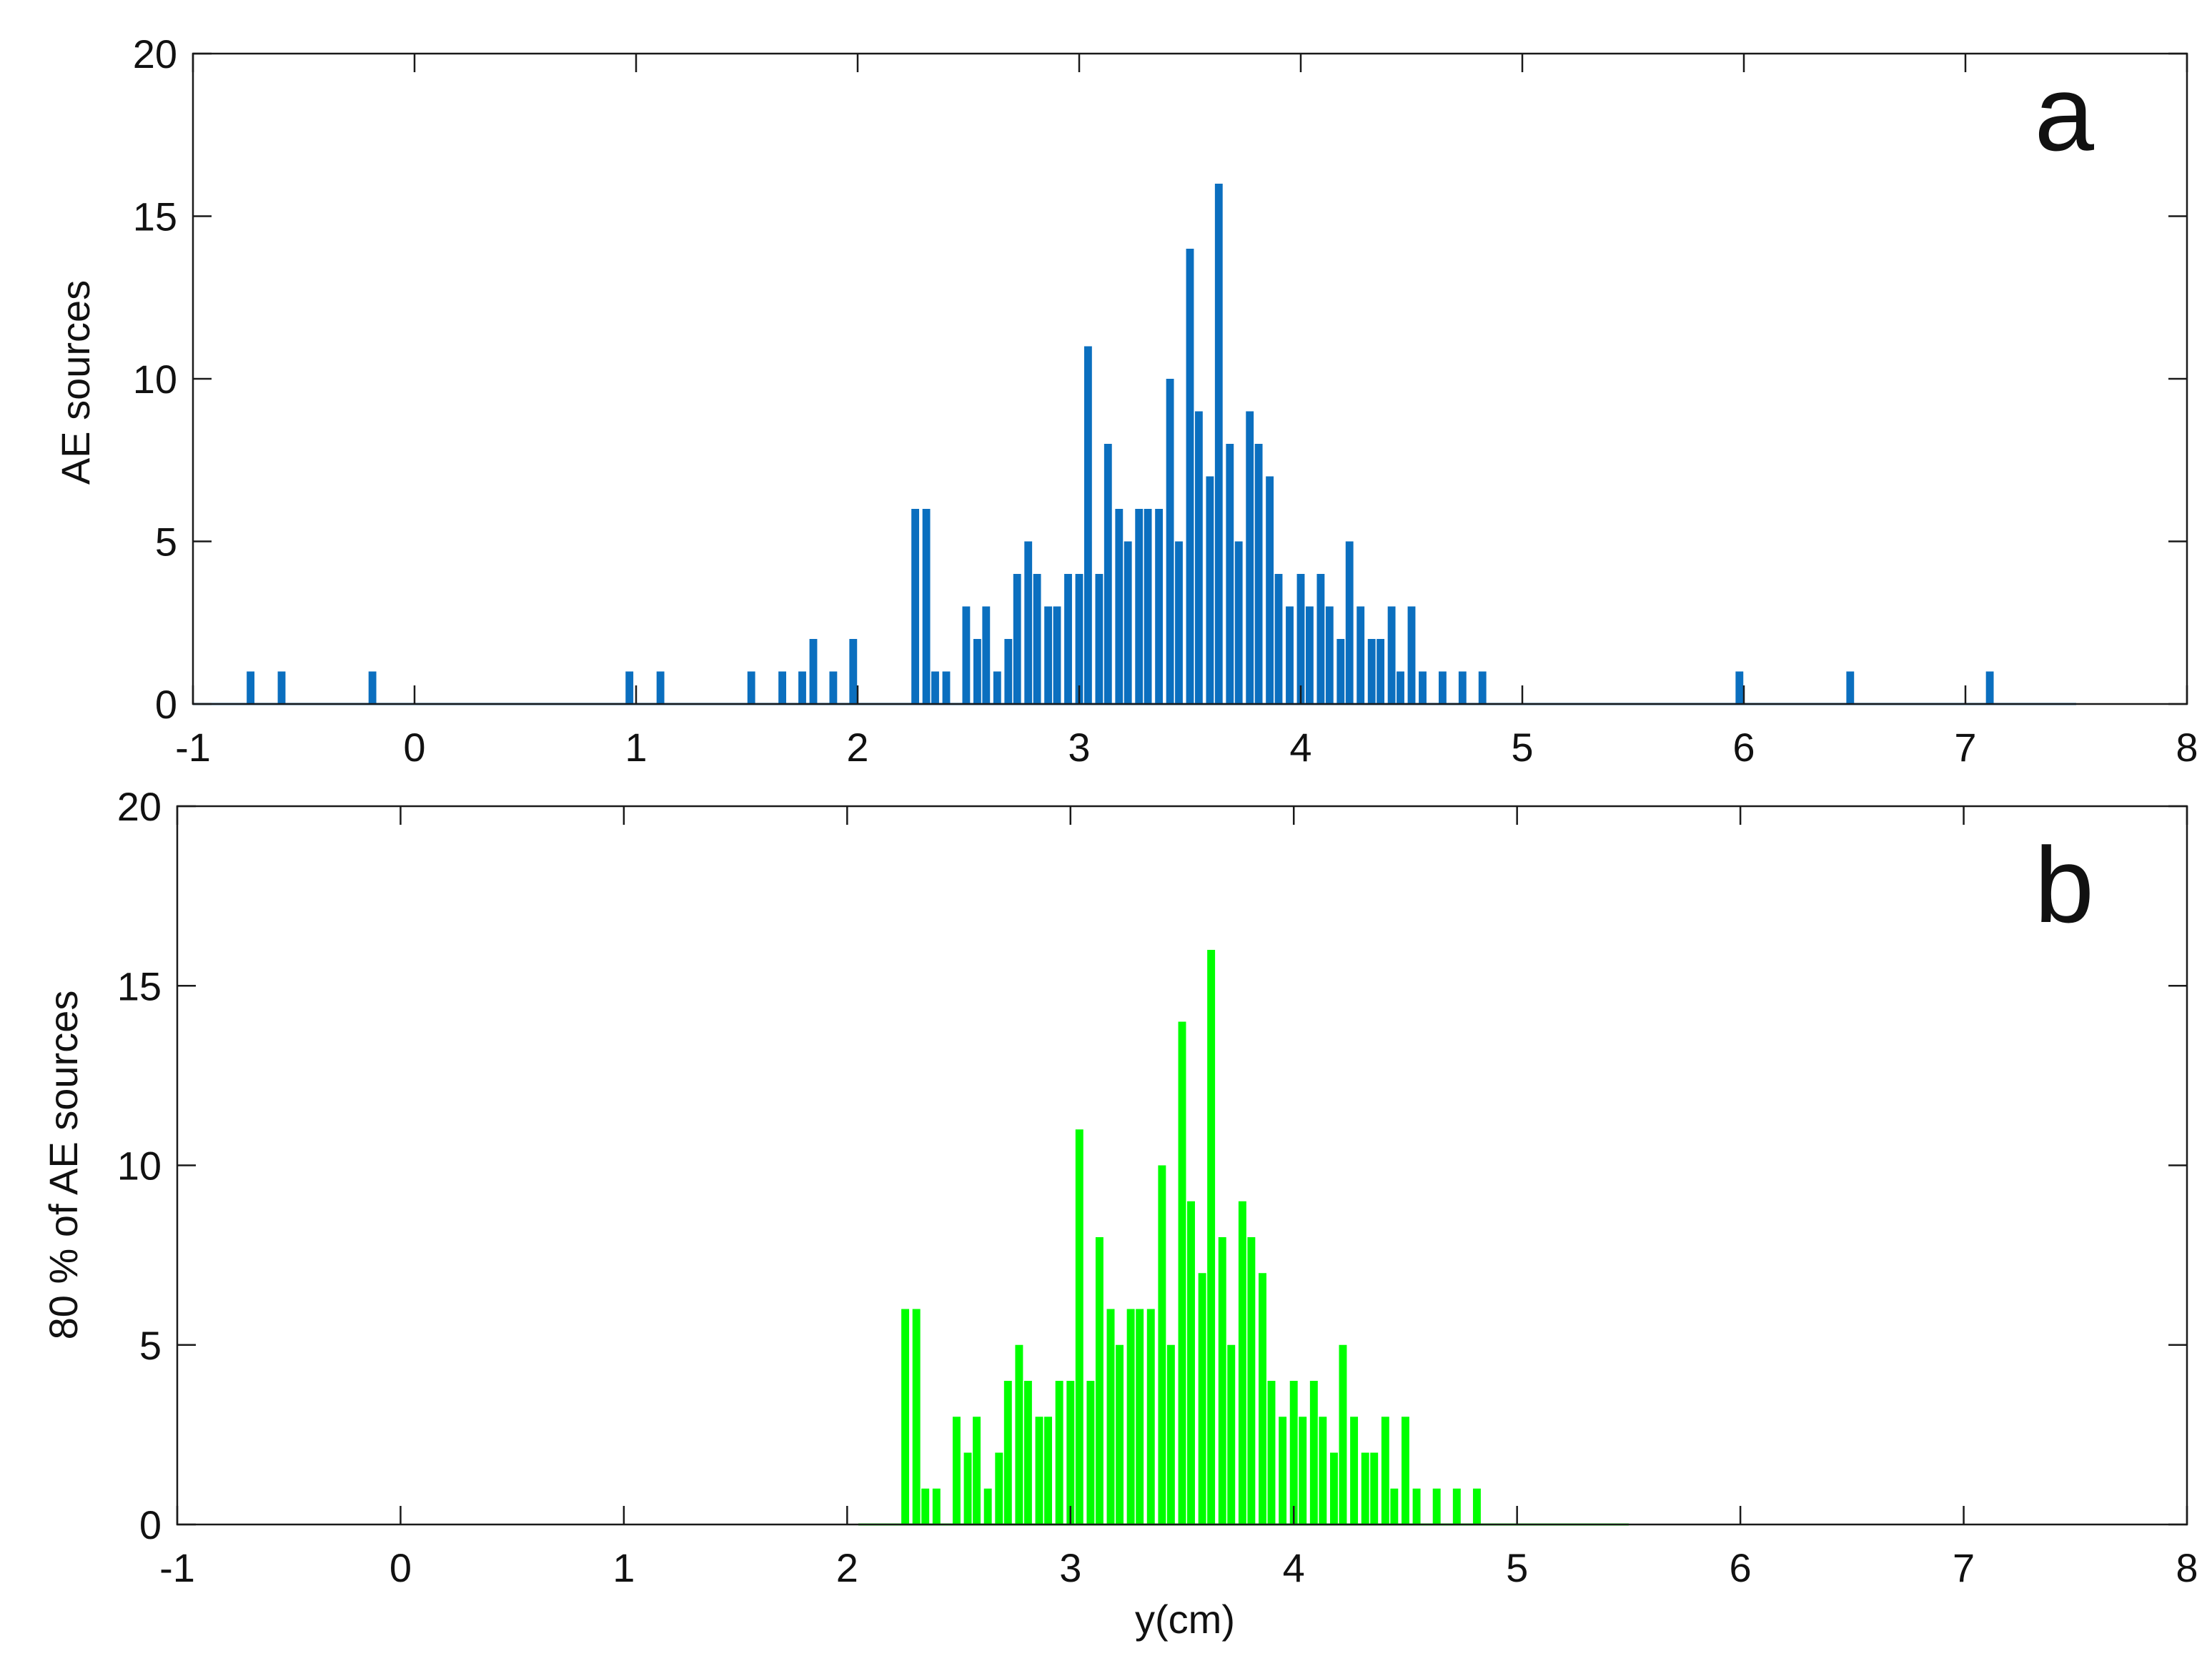 The height and width of the screenshot is (1661, 2212). What do you see at coordinates (177, 1567) in the screenshot?
I see `panel-b-x-tick-label: -1` at bounding box center [177, 1567].